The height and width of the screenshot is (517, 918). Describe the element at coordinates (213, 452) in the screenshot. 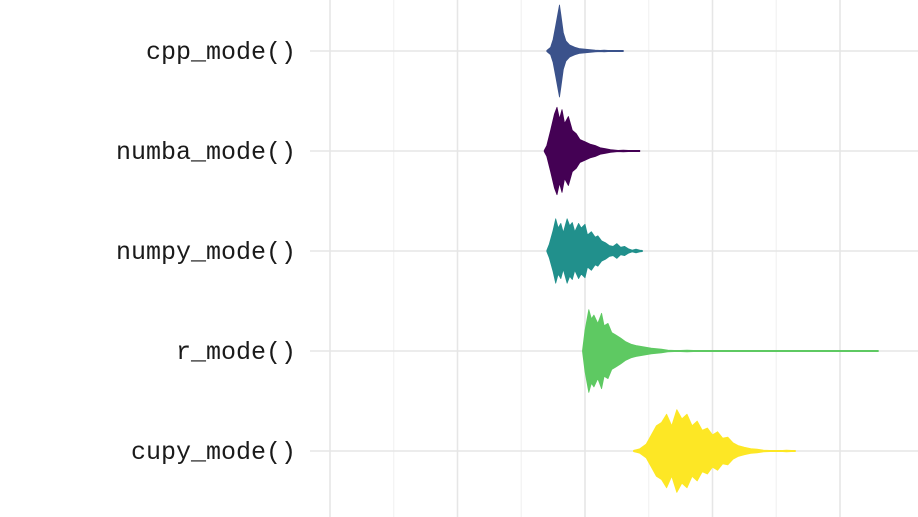

I see `category-label: cupy_mode()` at that location.